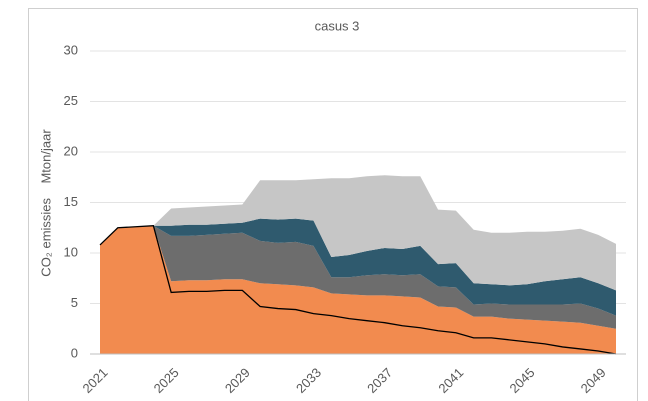  I want to click on y-tick-label: 0, so click(74, 352).